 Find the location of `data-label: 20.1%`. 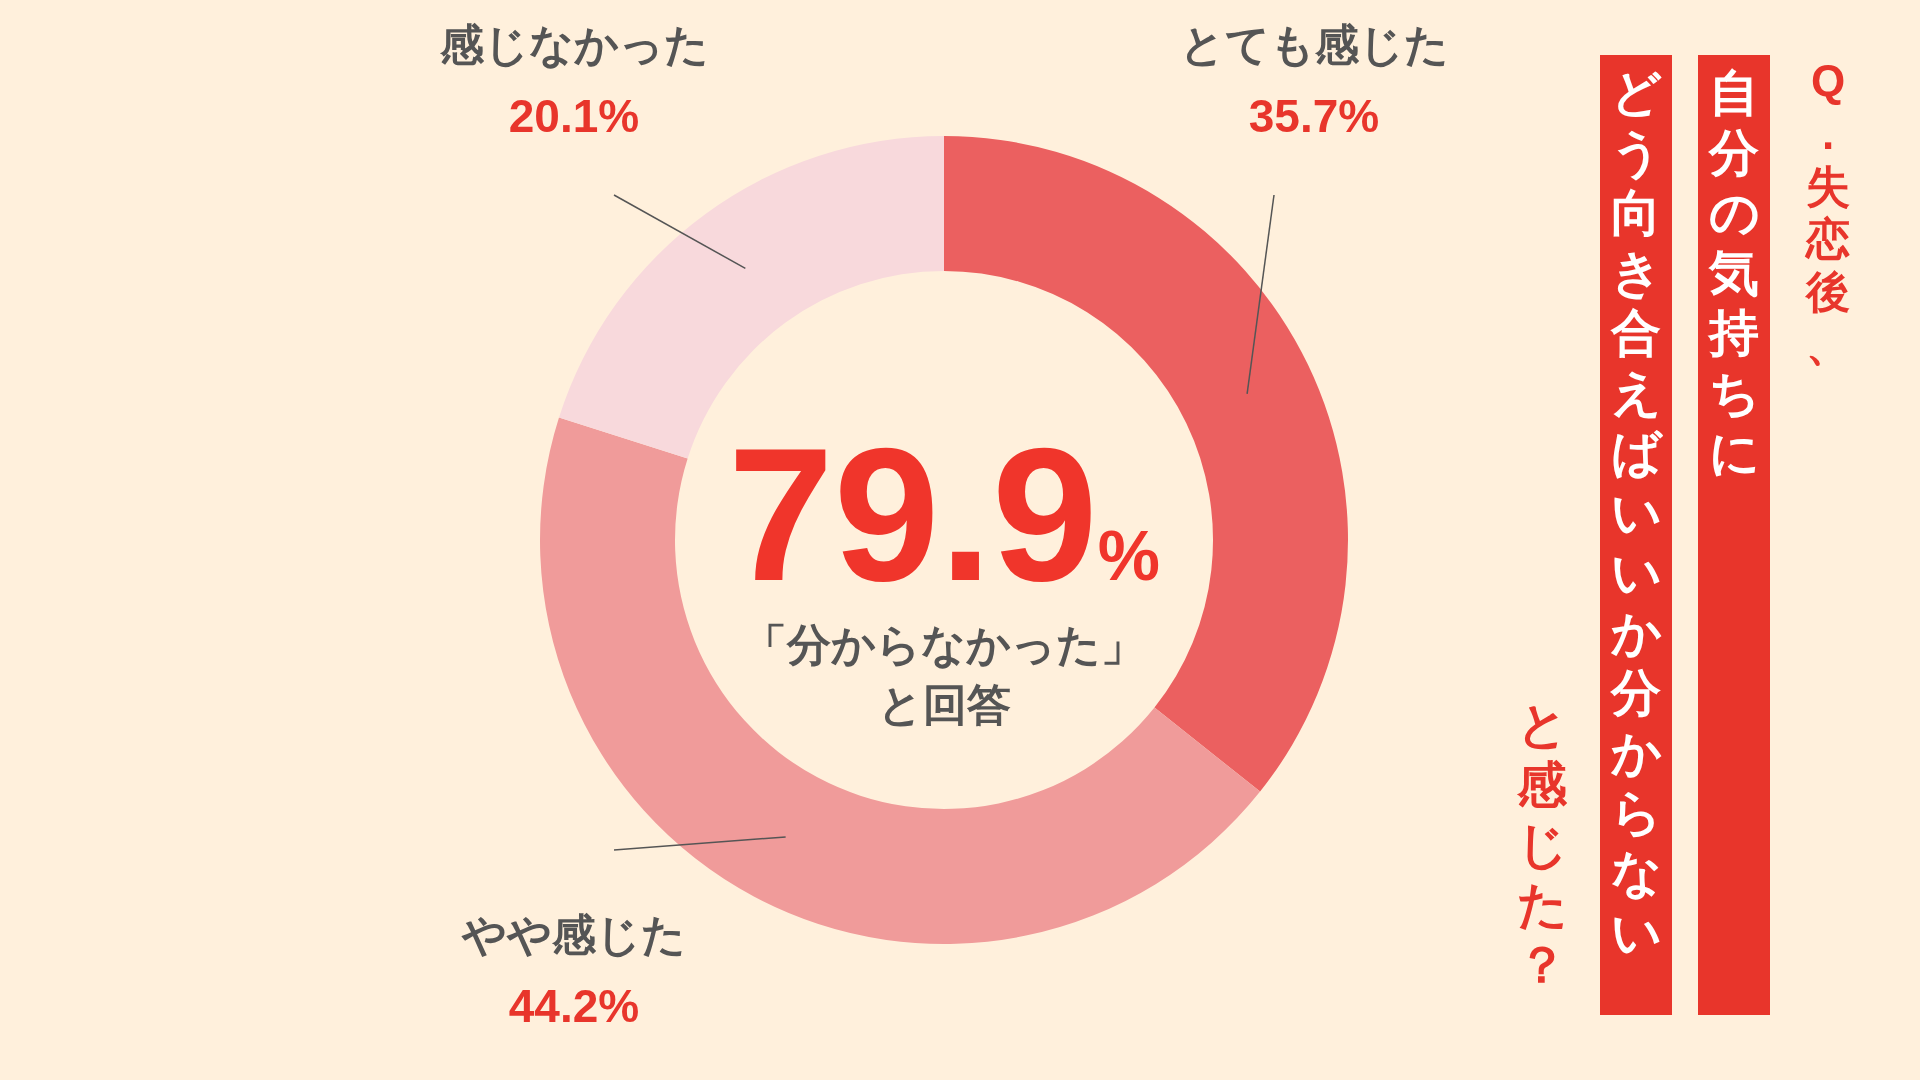

data-label: 20.1% is located at coordinates (574, 116).